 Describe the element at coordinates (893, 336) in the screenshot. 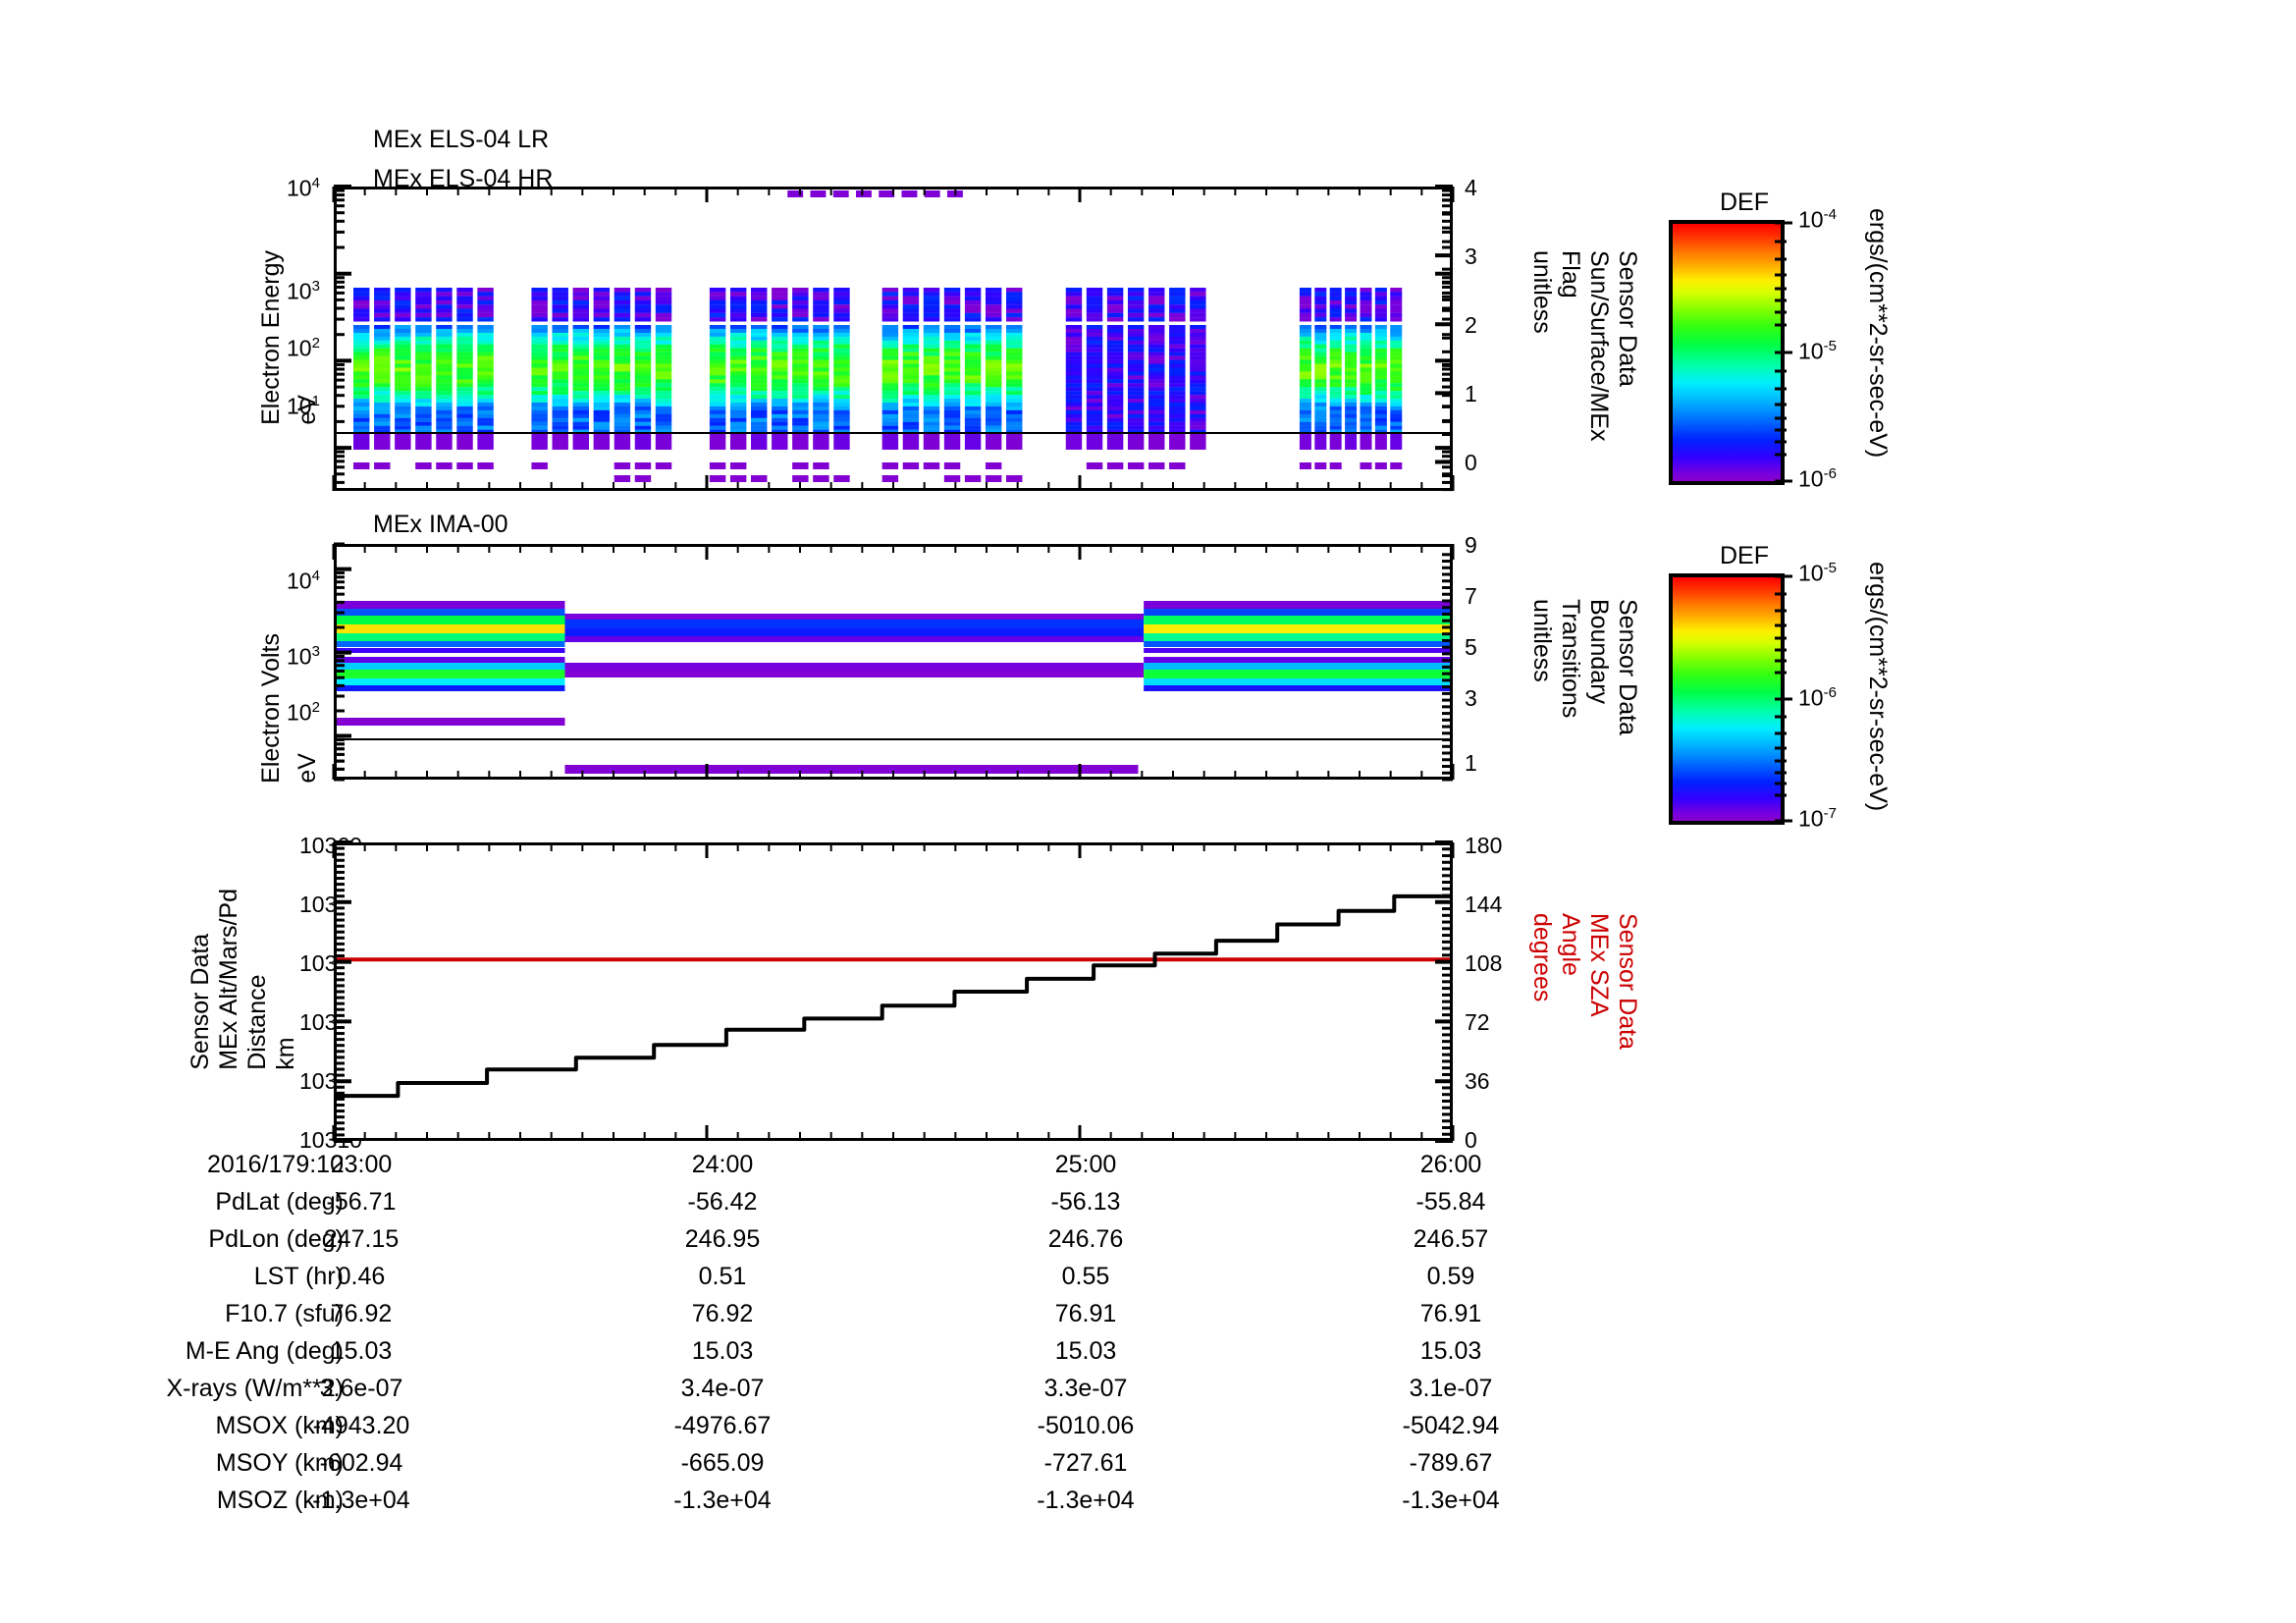

I see `els-spectrogram-canvas` at that location.